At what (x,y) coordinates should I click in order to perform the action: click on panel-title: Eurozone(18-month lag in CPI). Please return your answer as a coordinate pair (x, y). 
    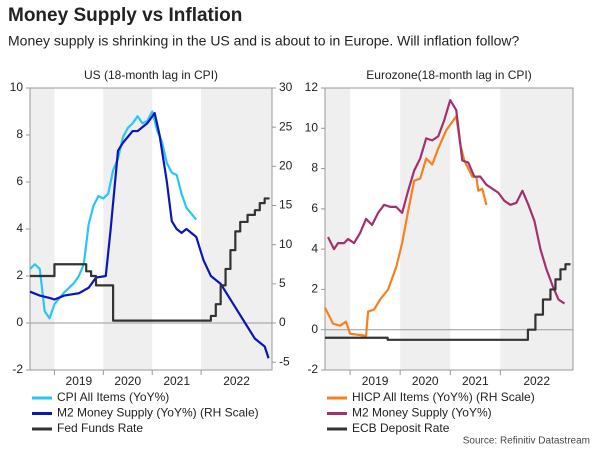
    Looking at the image, I should click on (448, 75).